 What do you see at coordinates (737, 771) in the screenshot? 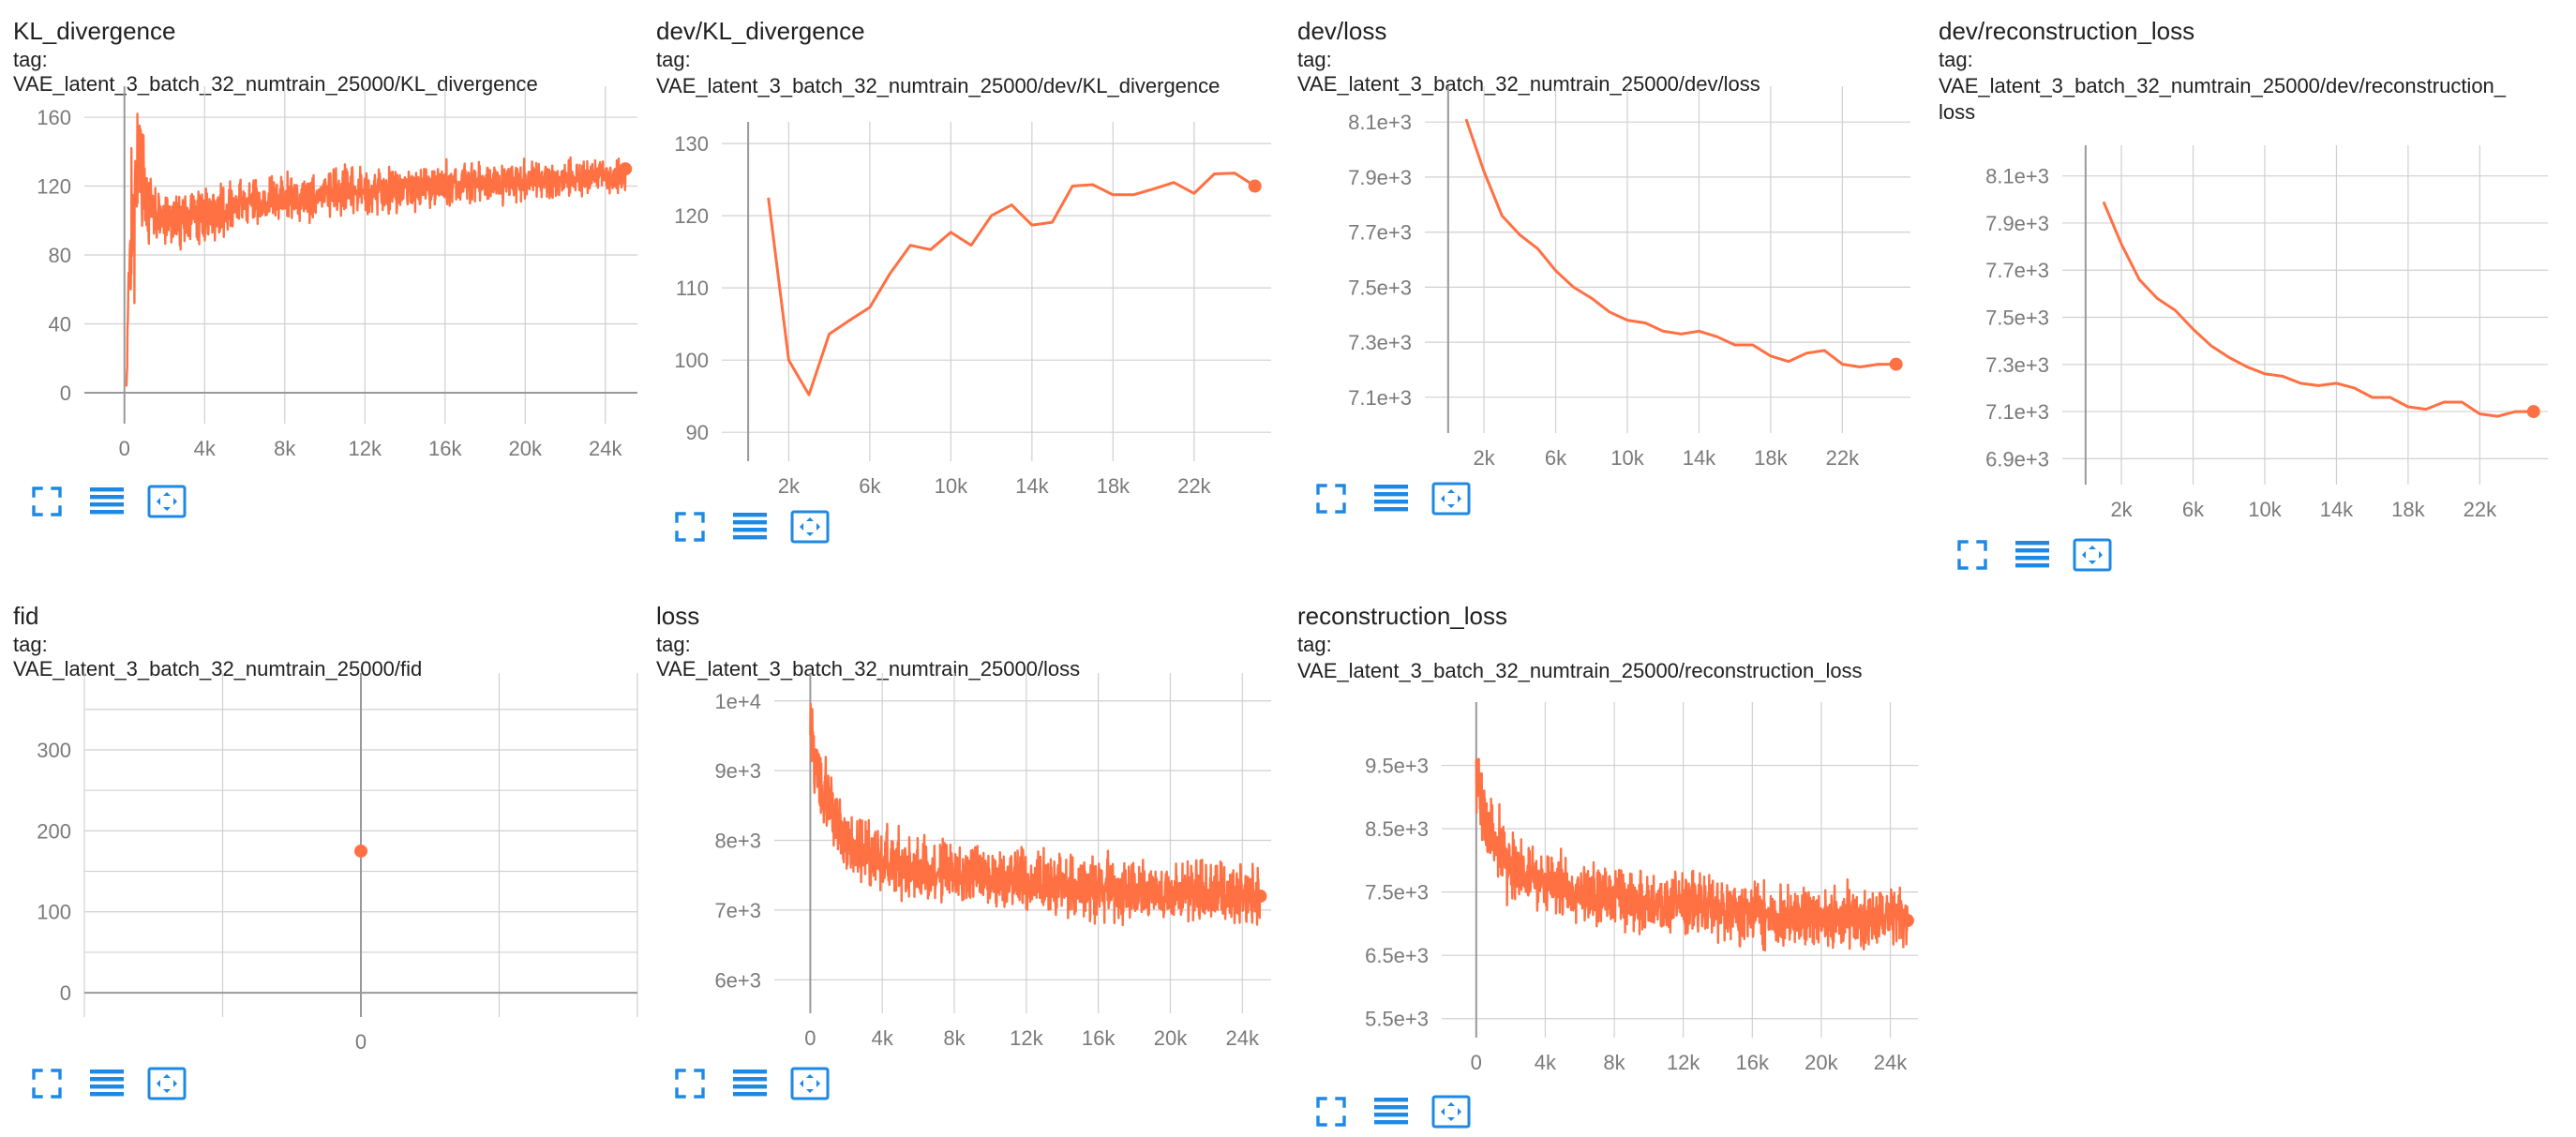
I see `y-tick-label: 9e+3` at bounding box center [737, 771].